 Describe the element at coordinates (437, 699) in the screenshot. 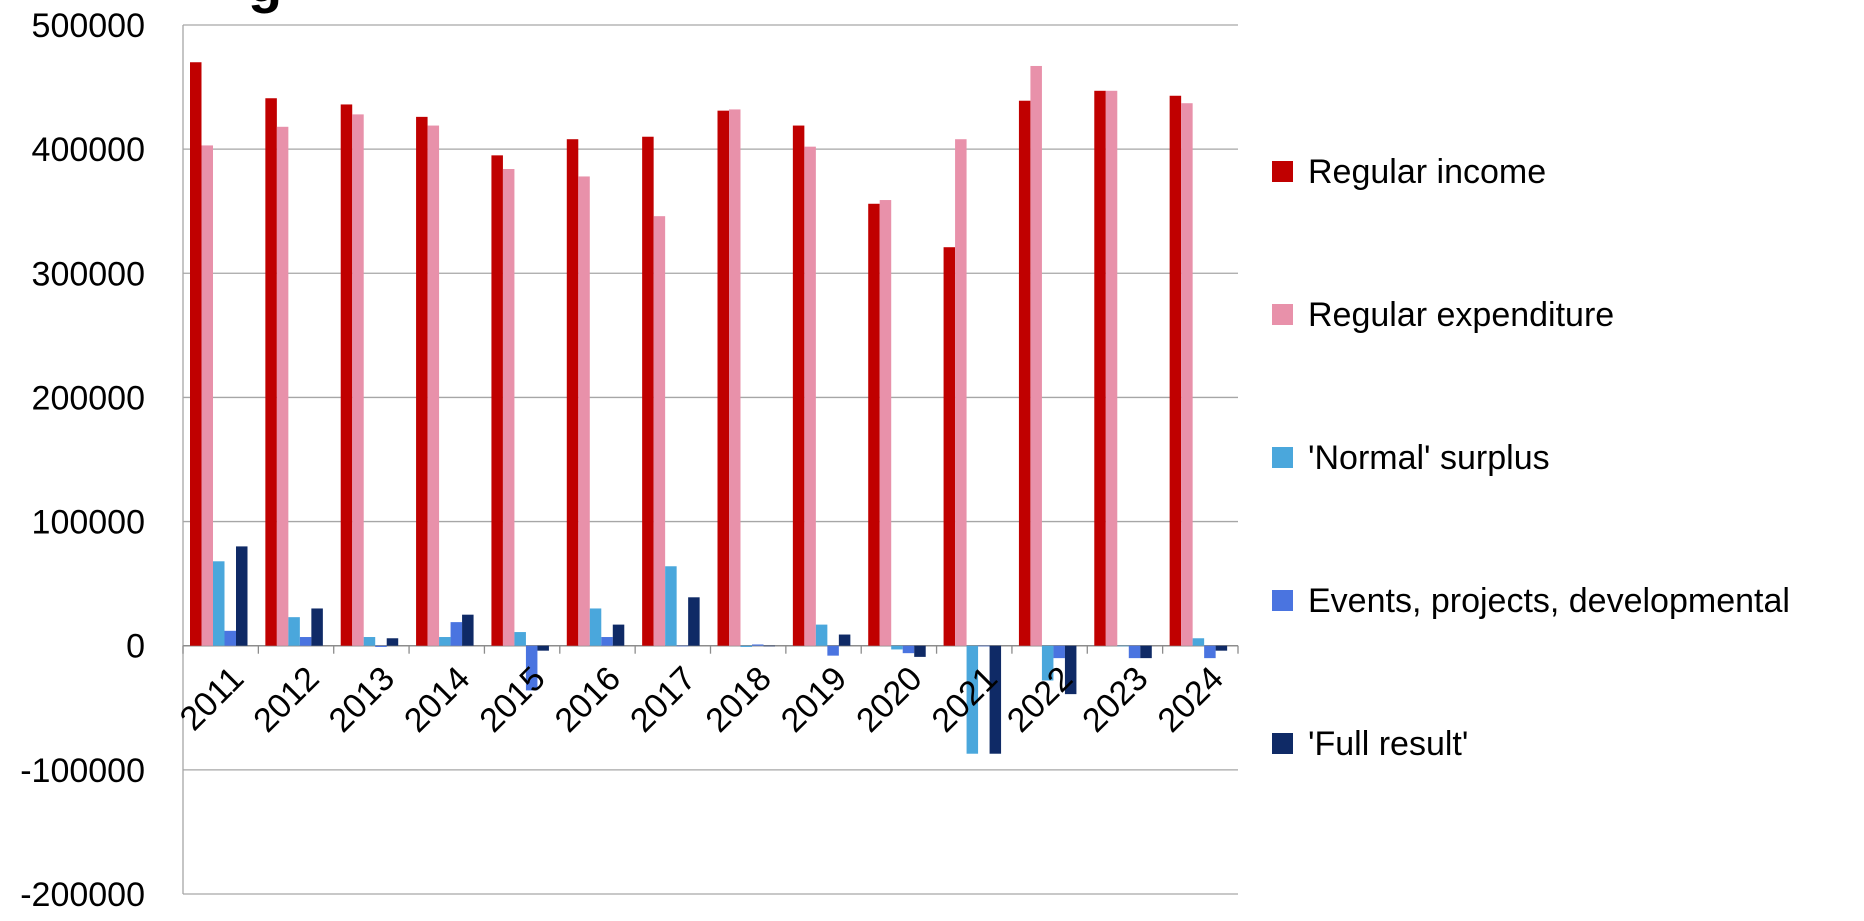

I see `x-tick-label: 2014` at that location.